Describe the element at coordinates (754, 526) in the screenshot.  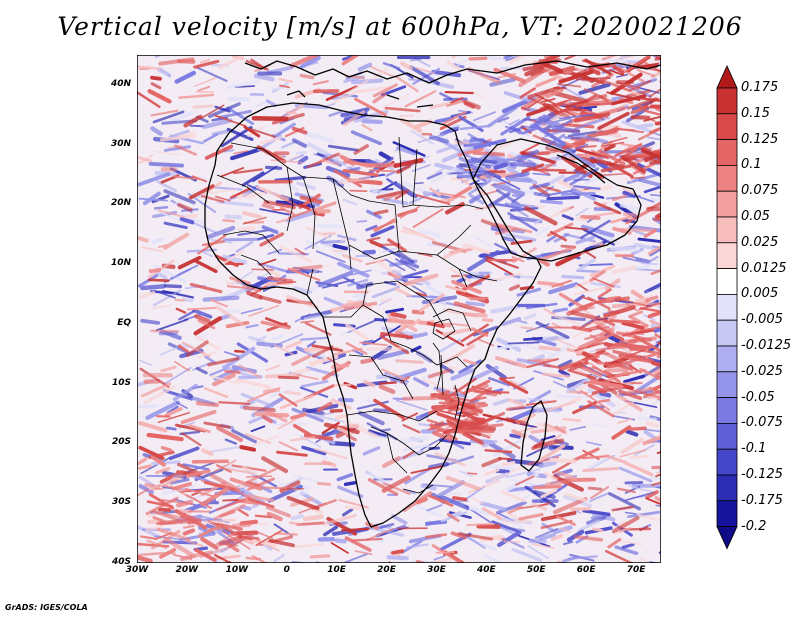
I see `colorbar-tick-label: -0.2` at that location.